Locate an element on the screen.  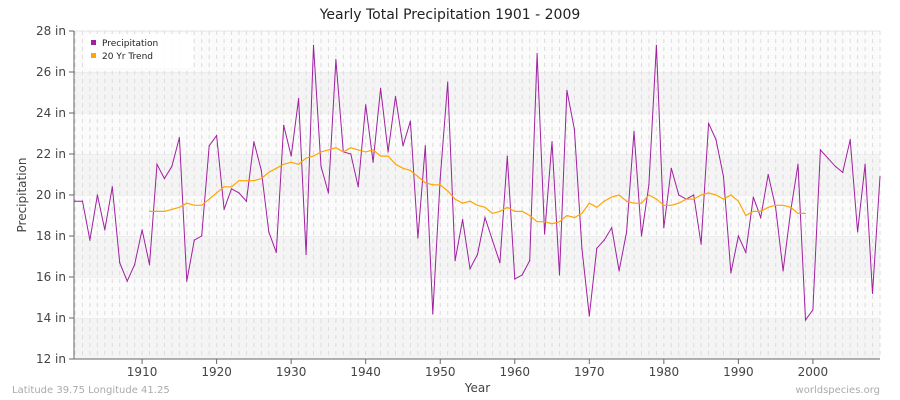
coordinates-label: Latitude 39.75 Longitude 41.25 is located at coordinates (91, 390).